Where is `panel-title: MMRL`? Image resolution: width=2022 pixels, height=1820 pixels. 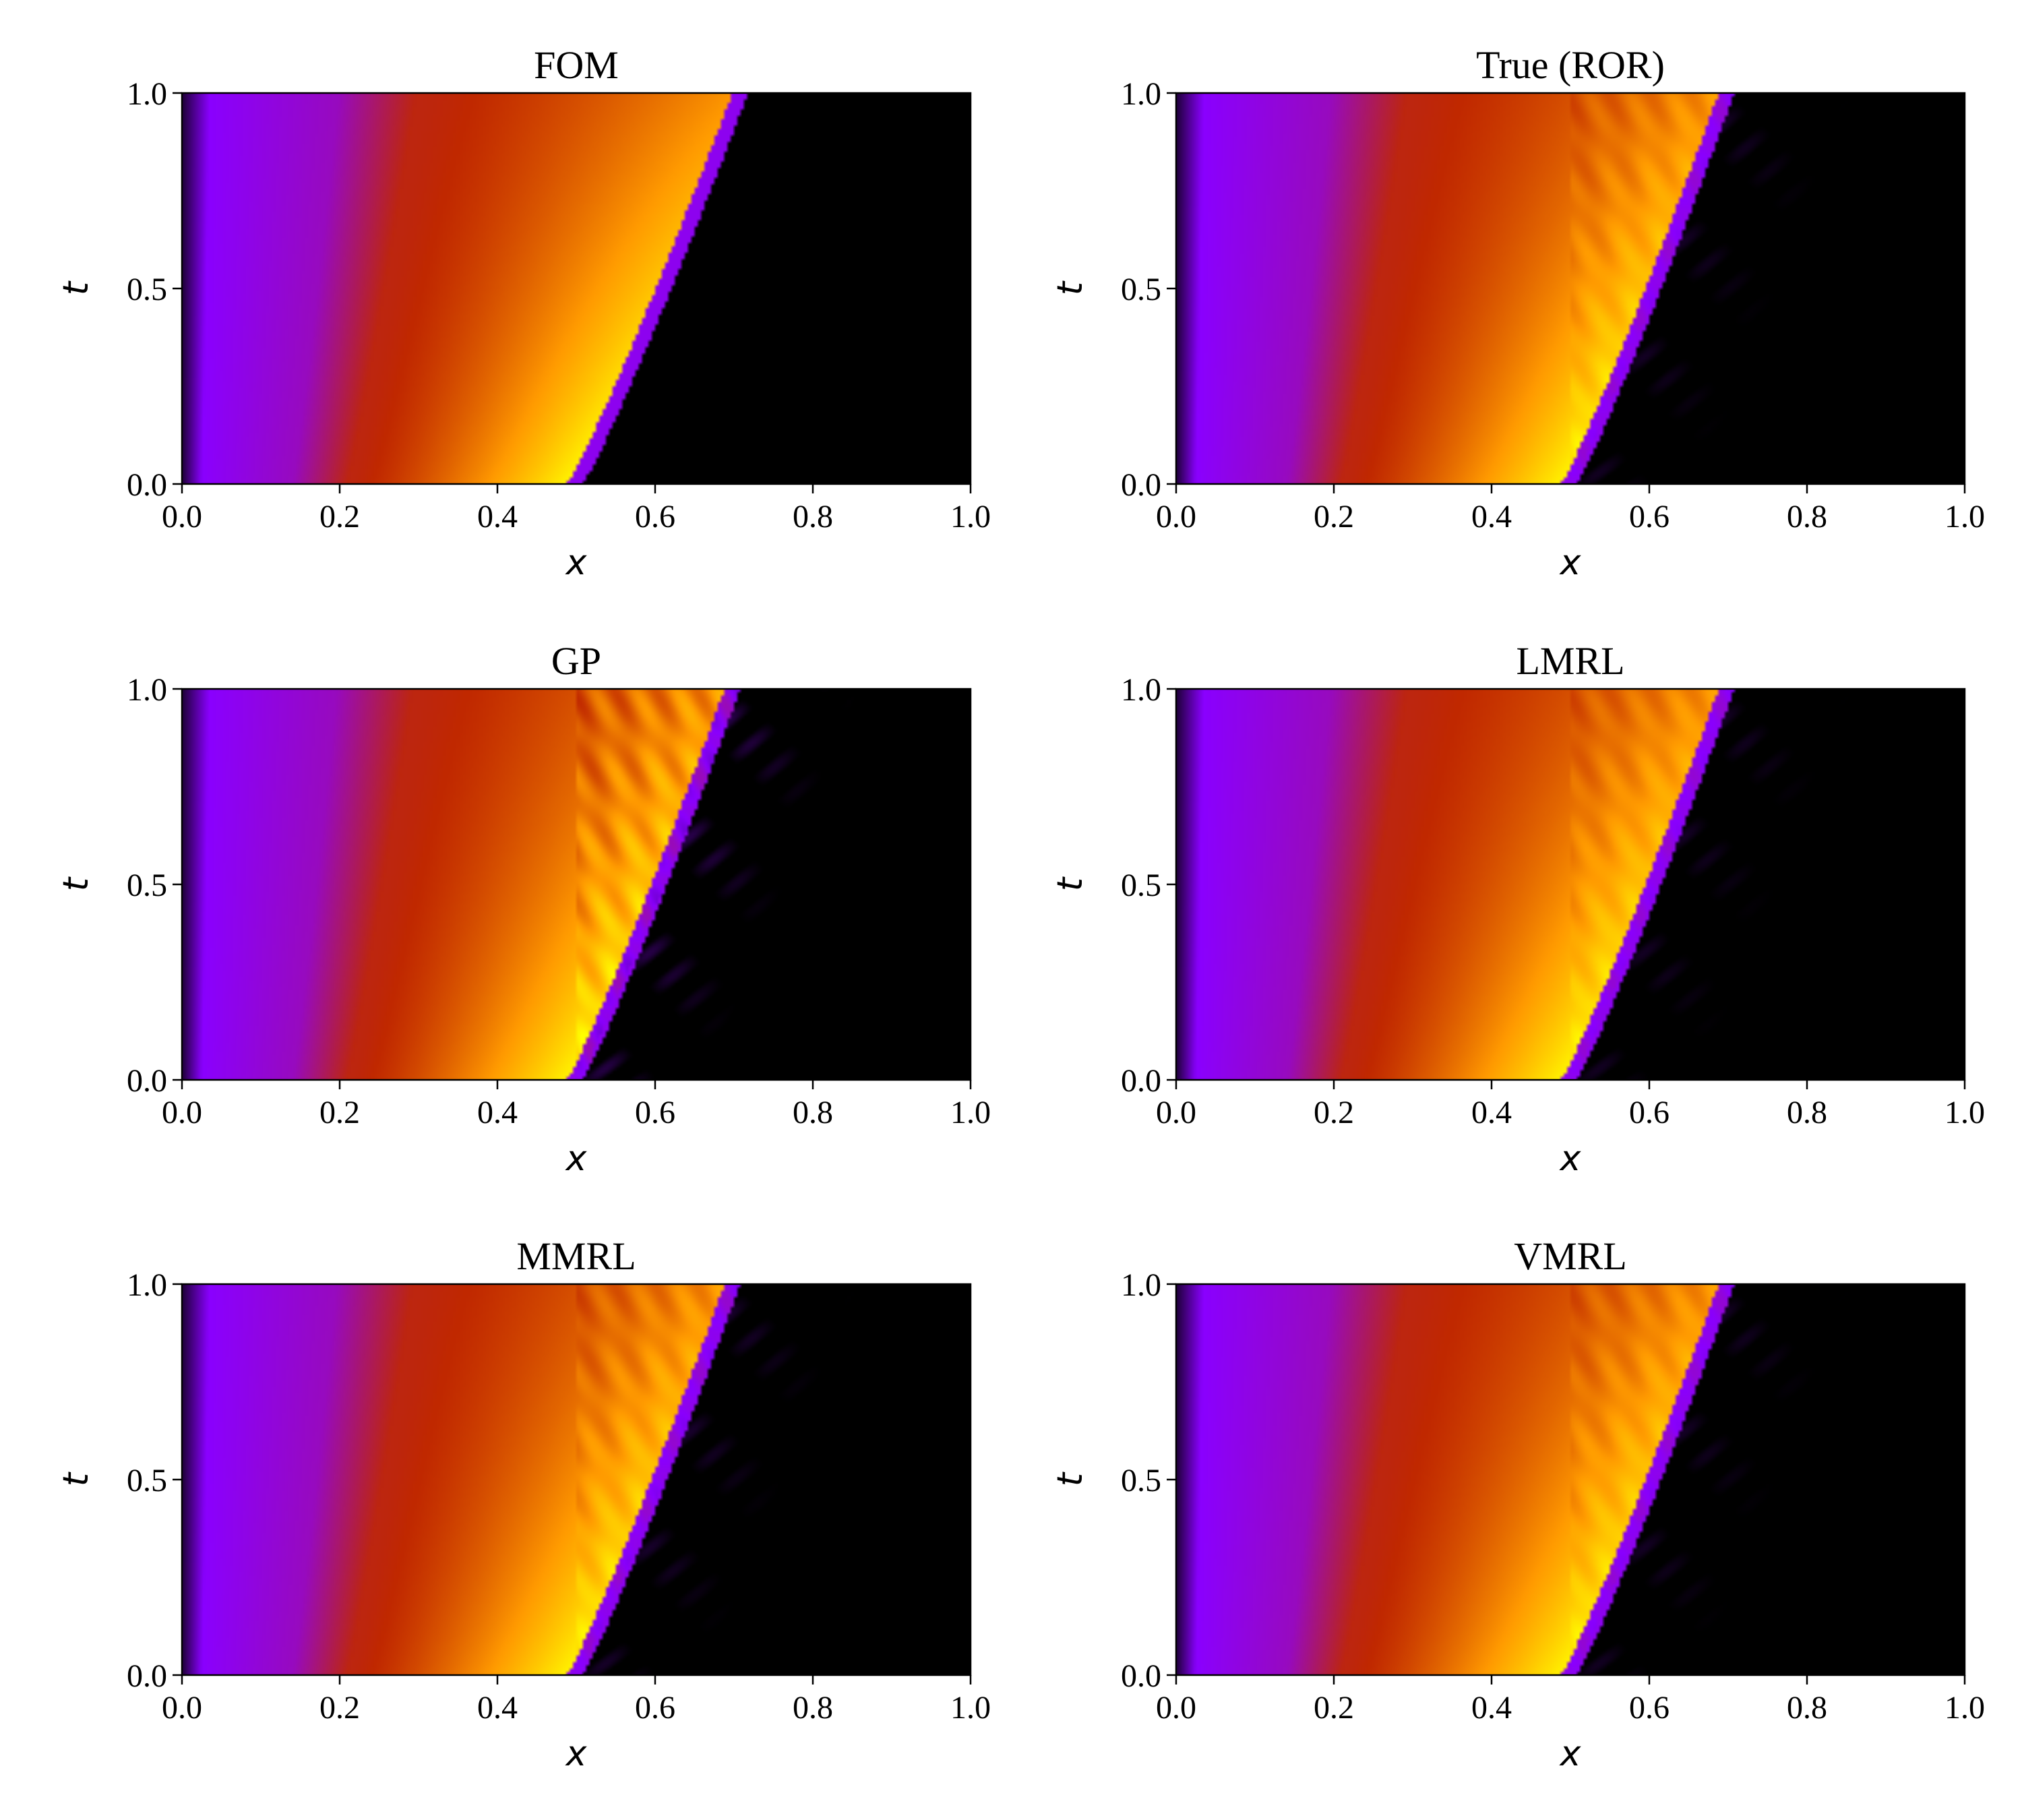
panel-title: MMRL is located at coordinates (576, 1256).